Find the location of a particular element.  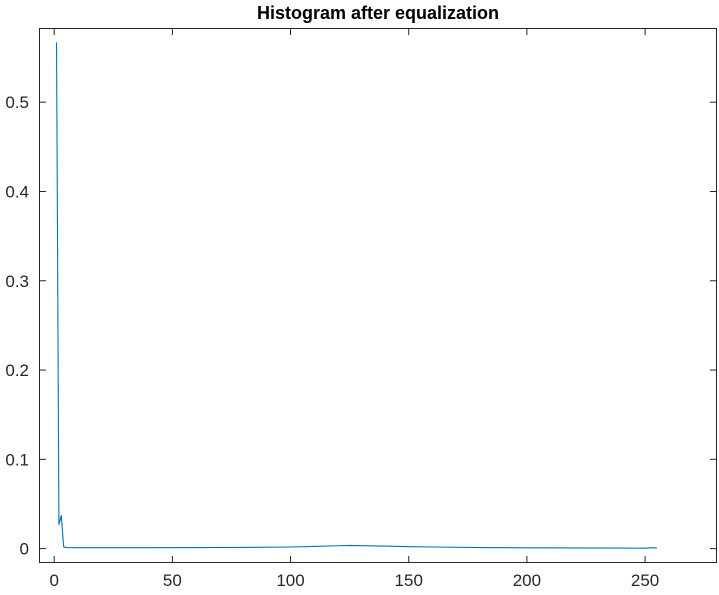

y-tick-label: 0.1 is located at coordinates (17, 459).